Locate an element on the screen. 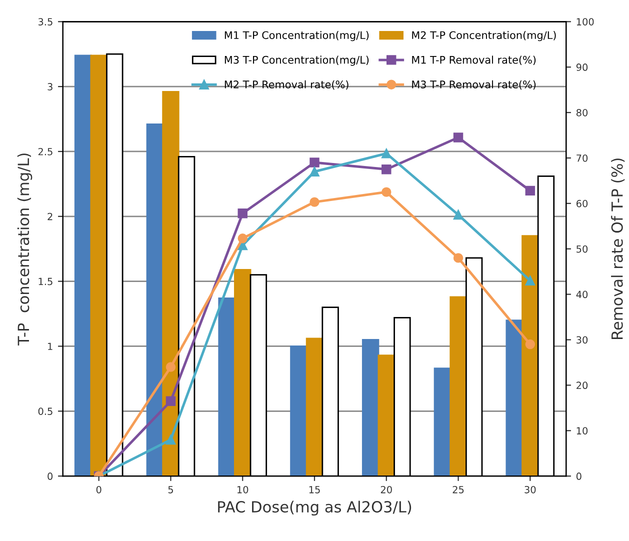 This screenshot has height=541, width=629. y2-tick-label: 100 is located at coordinates (585, 22).